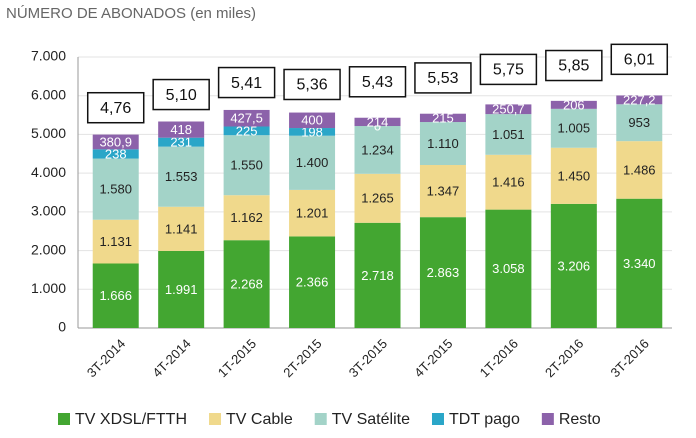  What do you see at coordinates (131, 13) in the screenshot?
I see `chart-title: NÚMERO DE ABONADOS (en miles)` at bounding box center [131, 13].